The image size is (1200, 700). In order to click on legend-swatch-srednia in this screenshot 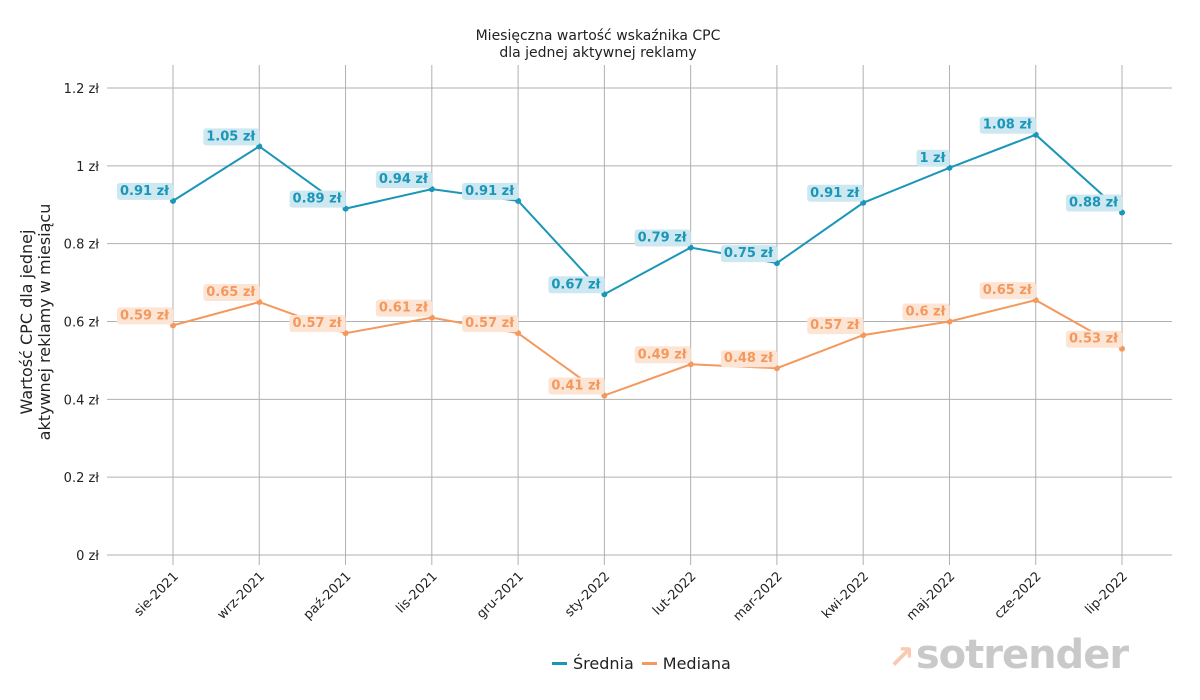, I will do `click(559, 663)`.